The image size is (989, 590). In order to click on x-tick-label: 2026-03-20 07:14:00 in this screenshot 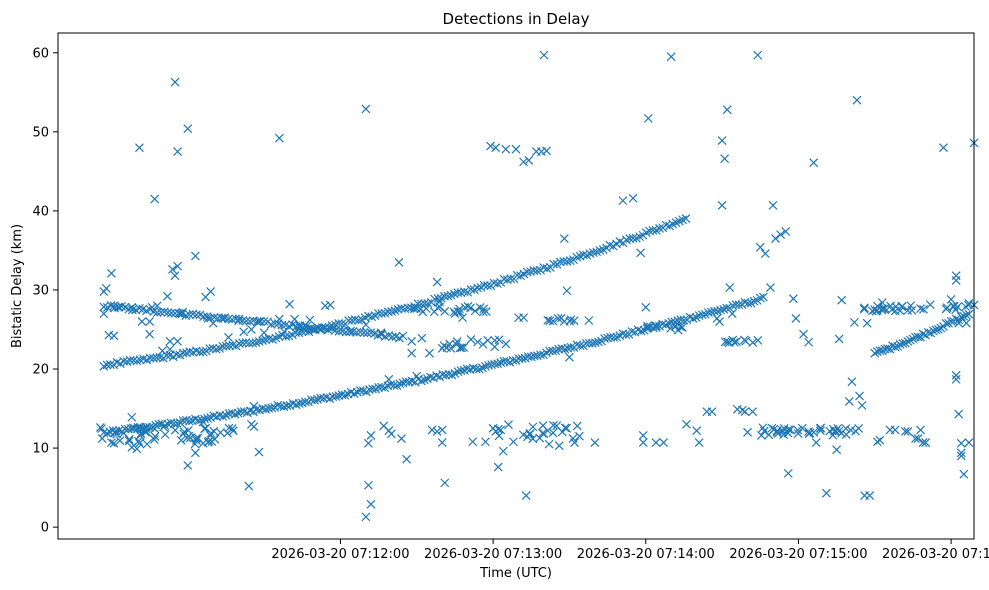, I will do `click(646, 554)`.